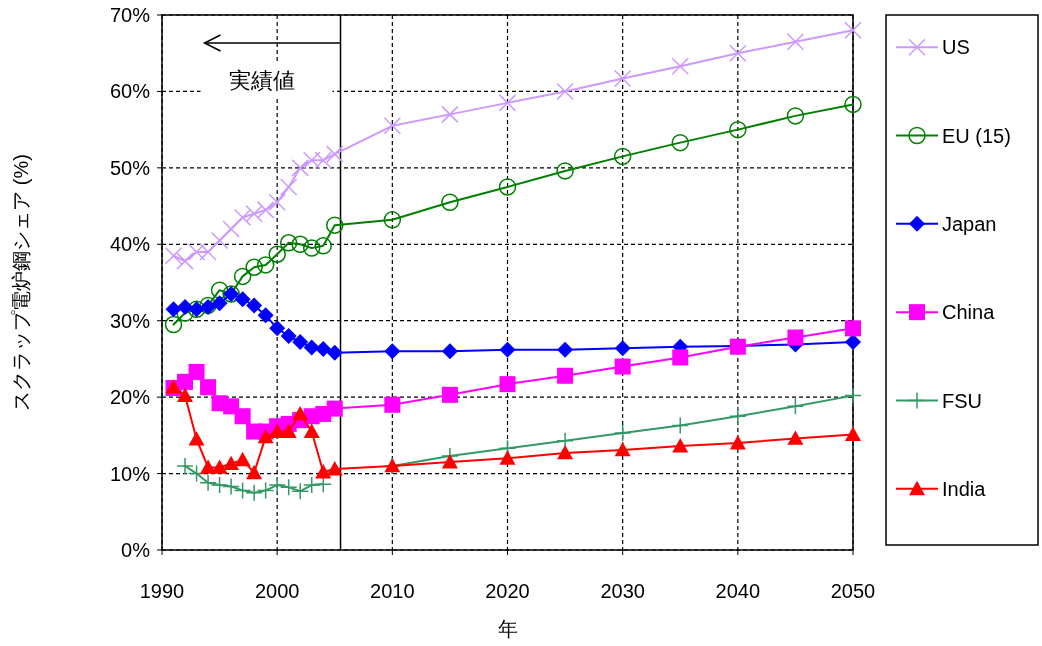 The width and height of the screenshot is (1042, 646). What do you see at coordinates (130, 15) in the screenshot?
I see `y-tick-label: 70%` at bounding box center [130, 15].